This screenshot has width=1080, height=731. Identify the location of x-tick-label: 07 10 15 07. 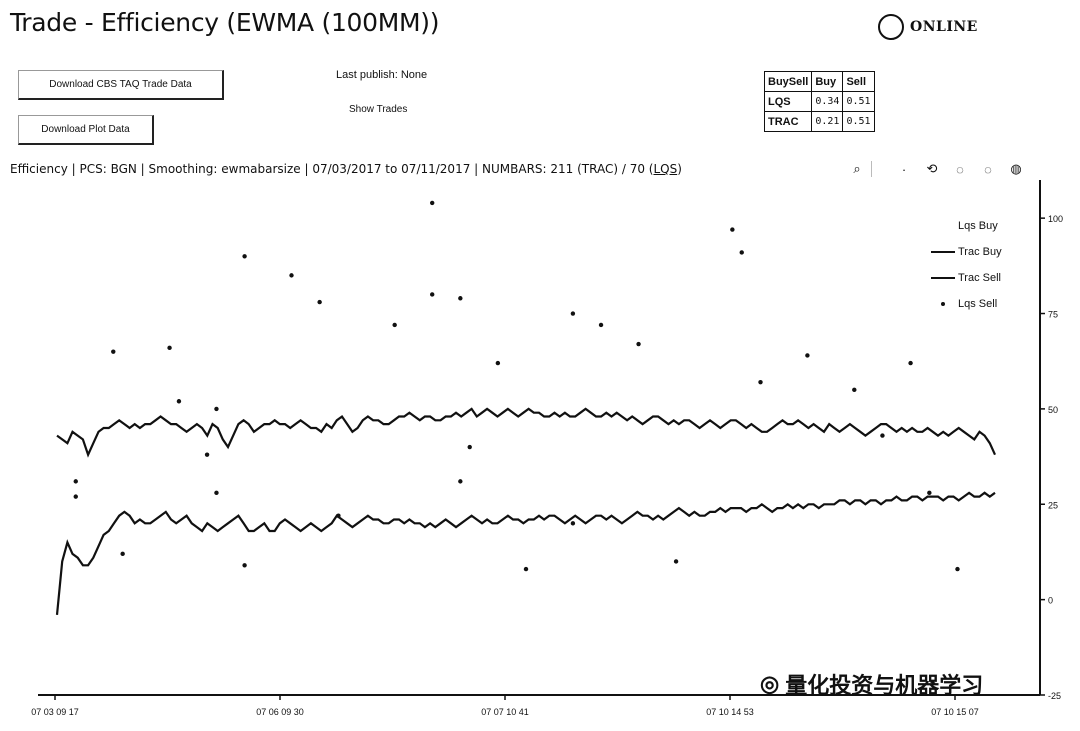
(955, 712).